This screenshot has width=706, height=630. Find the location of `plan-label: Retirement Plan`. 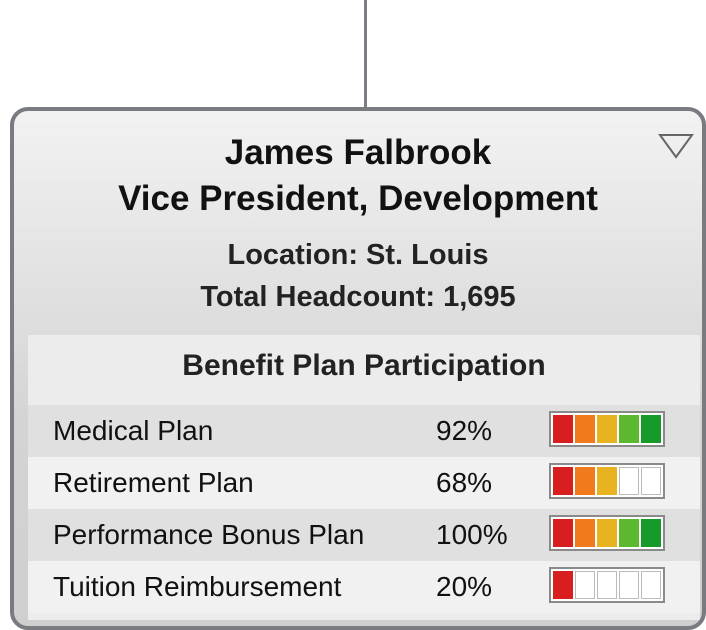

plan-label: Retirement Plan is located at coordinates (153, 482).